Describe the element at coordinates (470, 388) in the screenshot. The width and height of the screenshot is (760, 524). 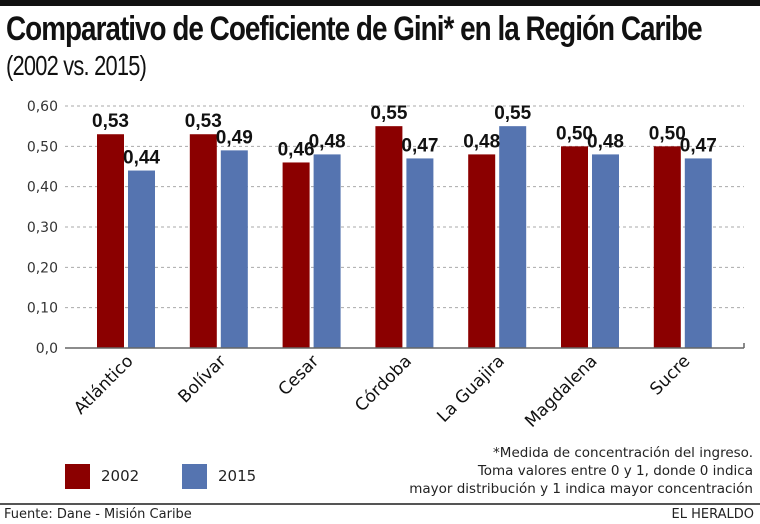
I see `x-tick-label: La Guajira` at that location.